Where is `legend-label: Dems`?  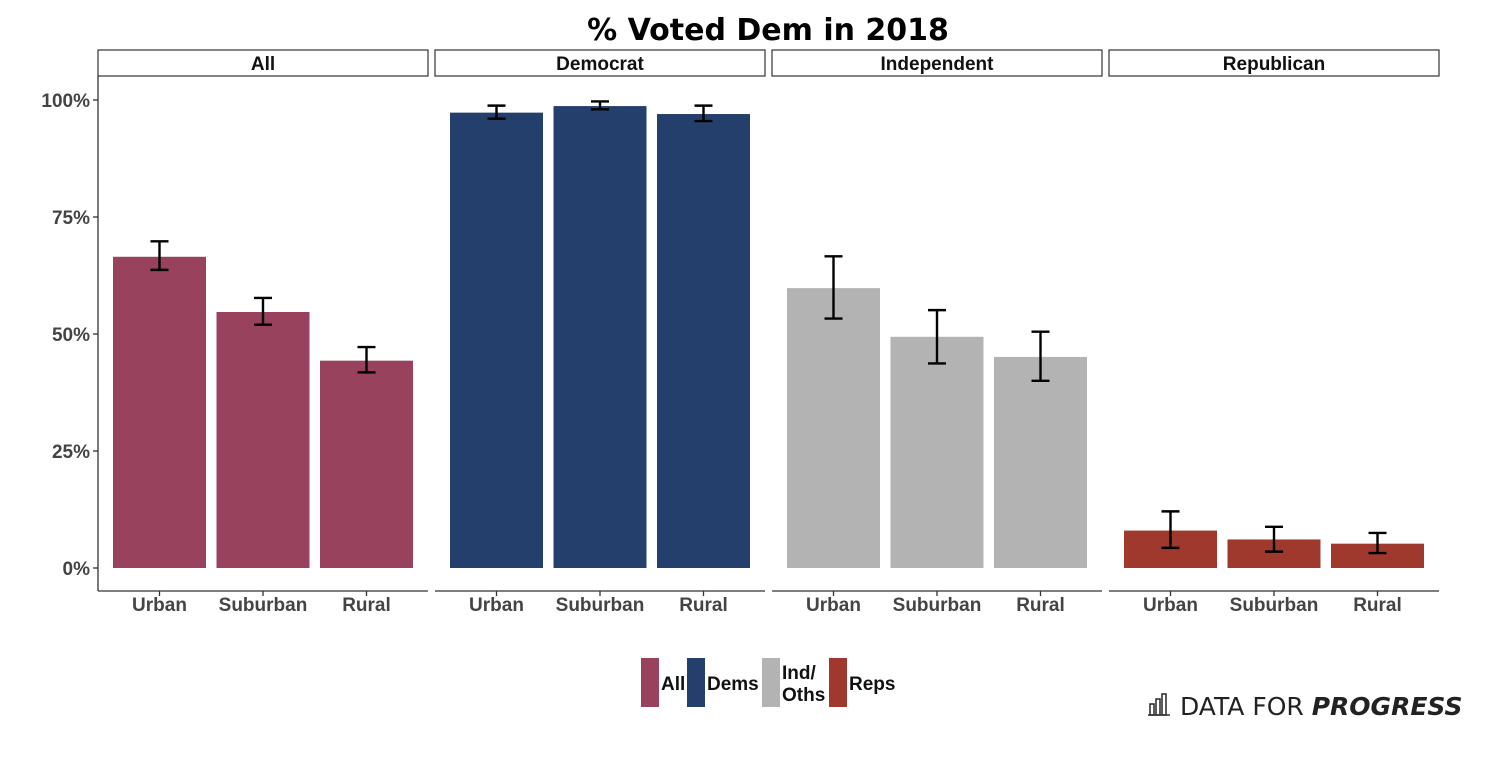
legend-label: Dems is located at coordinates (733, 684).